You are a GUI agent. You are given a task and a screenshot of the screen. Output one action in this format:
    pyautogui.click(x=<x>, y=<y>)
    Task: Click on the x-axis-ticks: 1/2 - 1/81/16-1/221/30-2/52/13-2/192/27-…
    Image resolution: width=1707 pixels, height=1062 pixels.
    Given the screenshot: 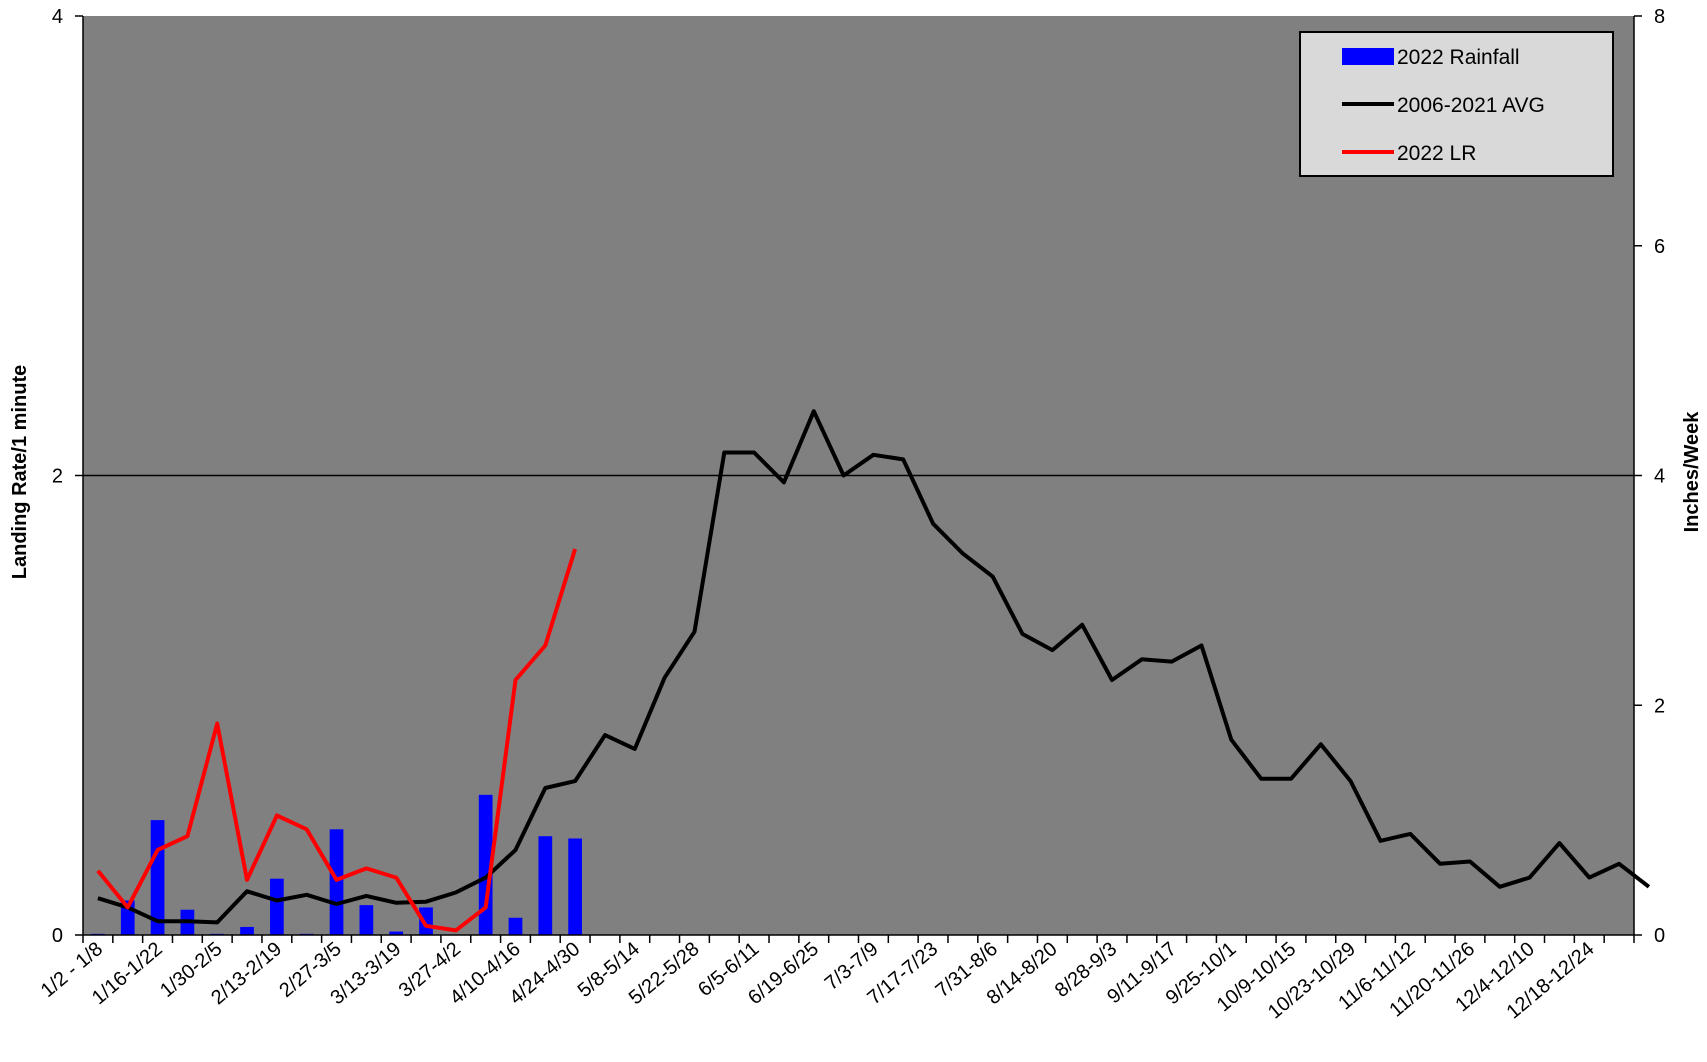 What is the action you would take?
    pyautogui.click(x=836, y=979)
    